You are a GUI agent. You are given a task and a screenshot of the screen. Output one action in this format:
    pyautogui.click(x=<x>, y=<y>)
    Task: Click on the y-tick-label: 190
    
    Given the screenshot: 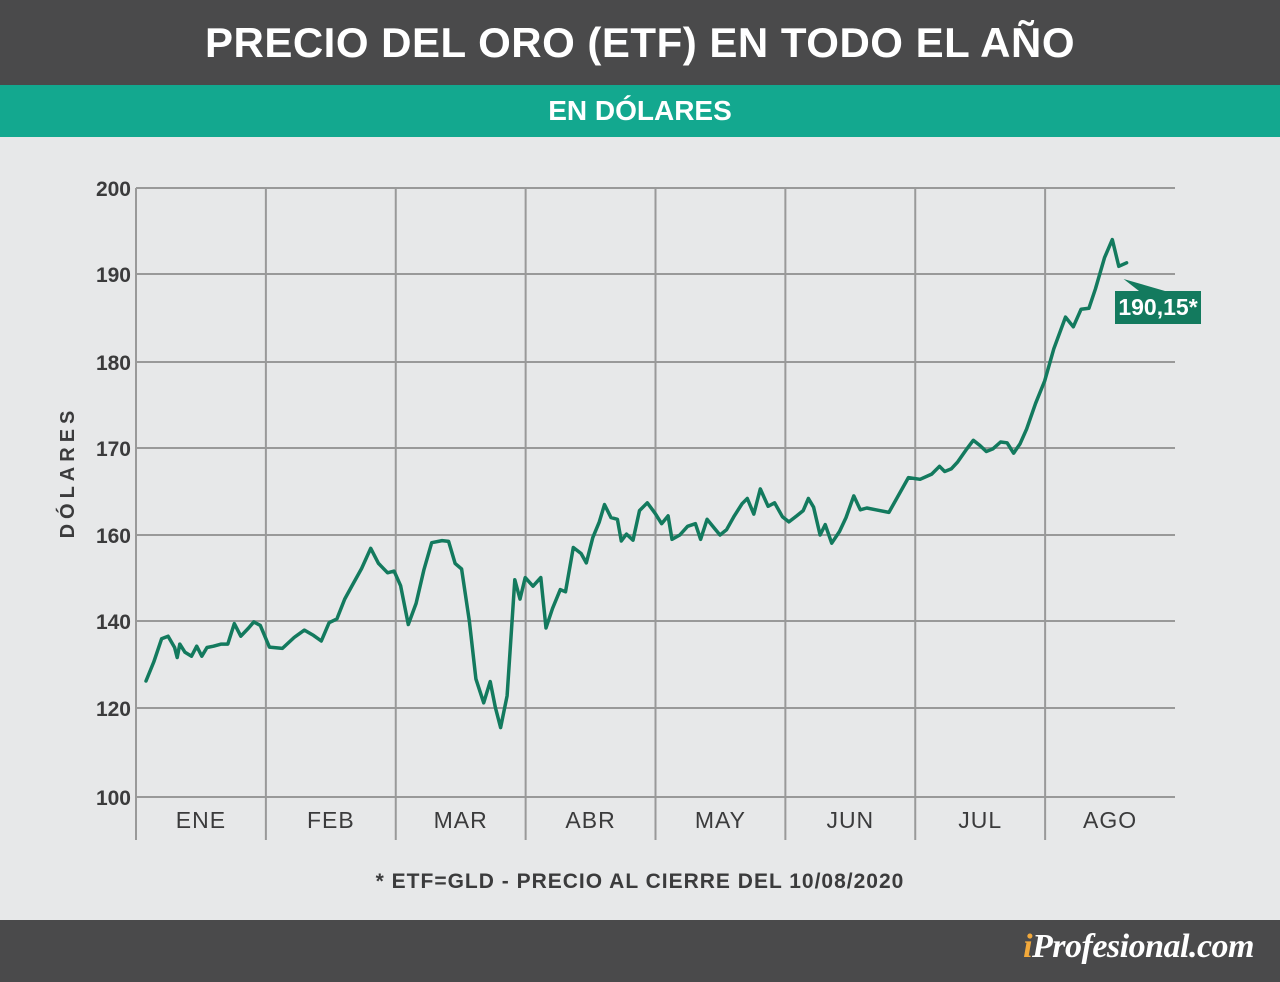 What is the action you would take?
    pyautogui.click(x=113, y=275)
    